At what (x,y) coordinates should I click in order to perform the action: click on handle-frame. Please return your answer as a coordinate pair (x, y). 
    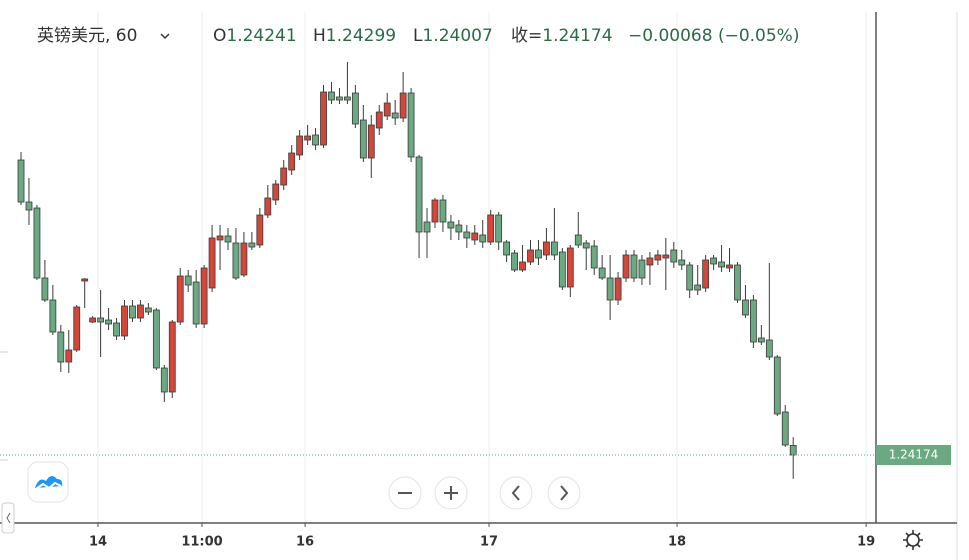
    Looking at the image, I should click on (8, 518).